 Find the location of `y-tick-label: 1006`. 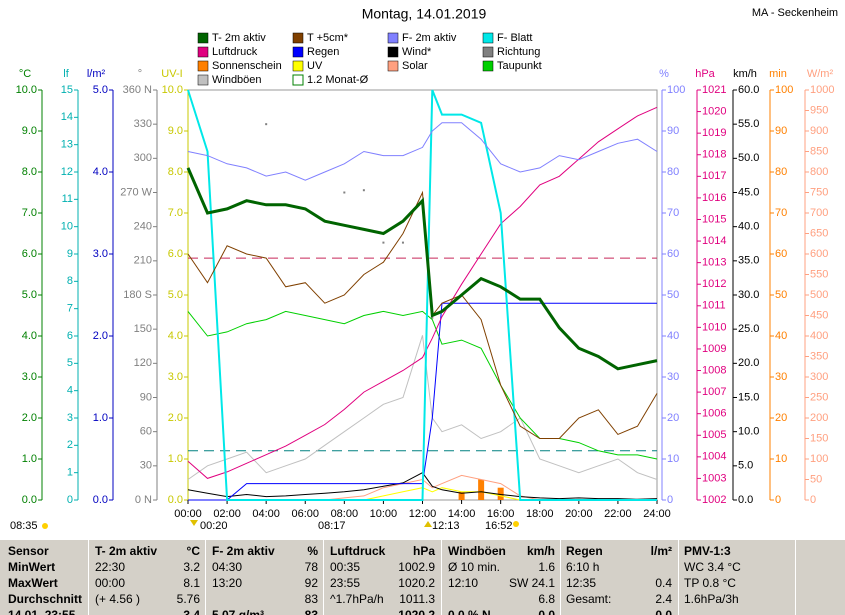

y-tick-label: 1006 is located at coordinates (714, 414).